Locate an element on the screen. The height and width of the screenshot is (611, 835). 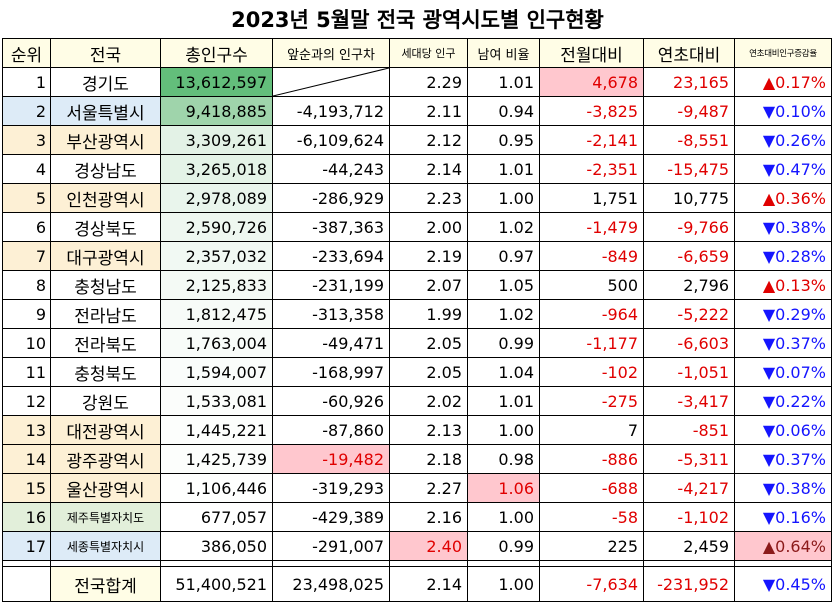
mom-cell: -688 is located at coordinates (591, 488).